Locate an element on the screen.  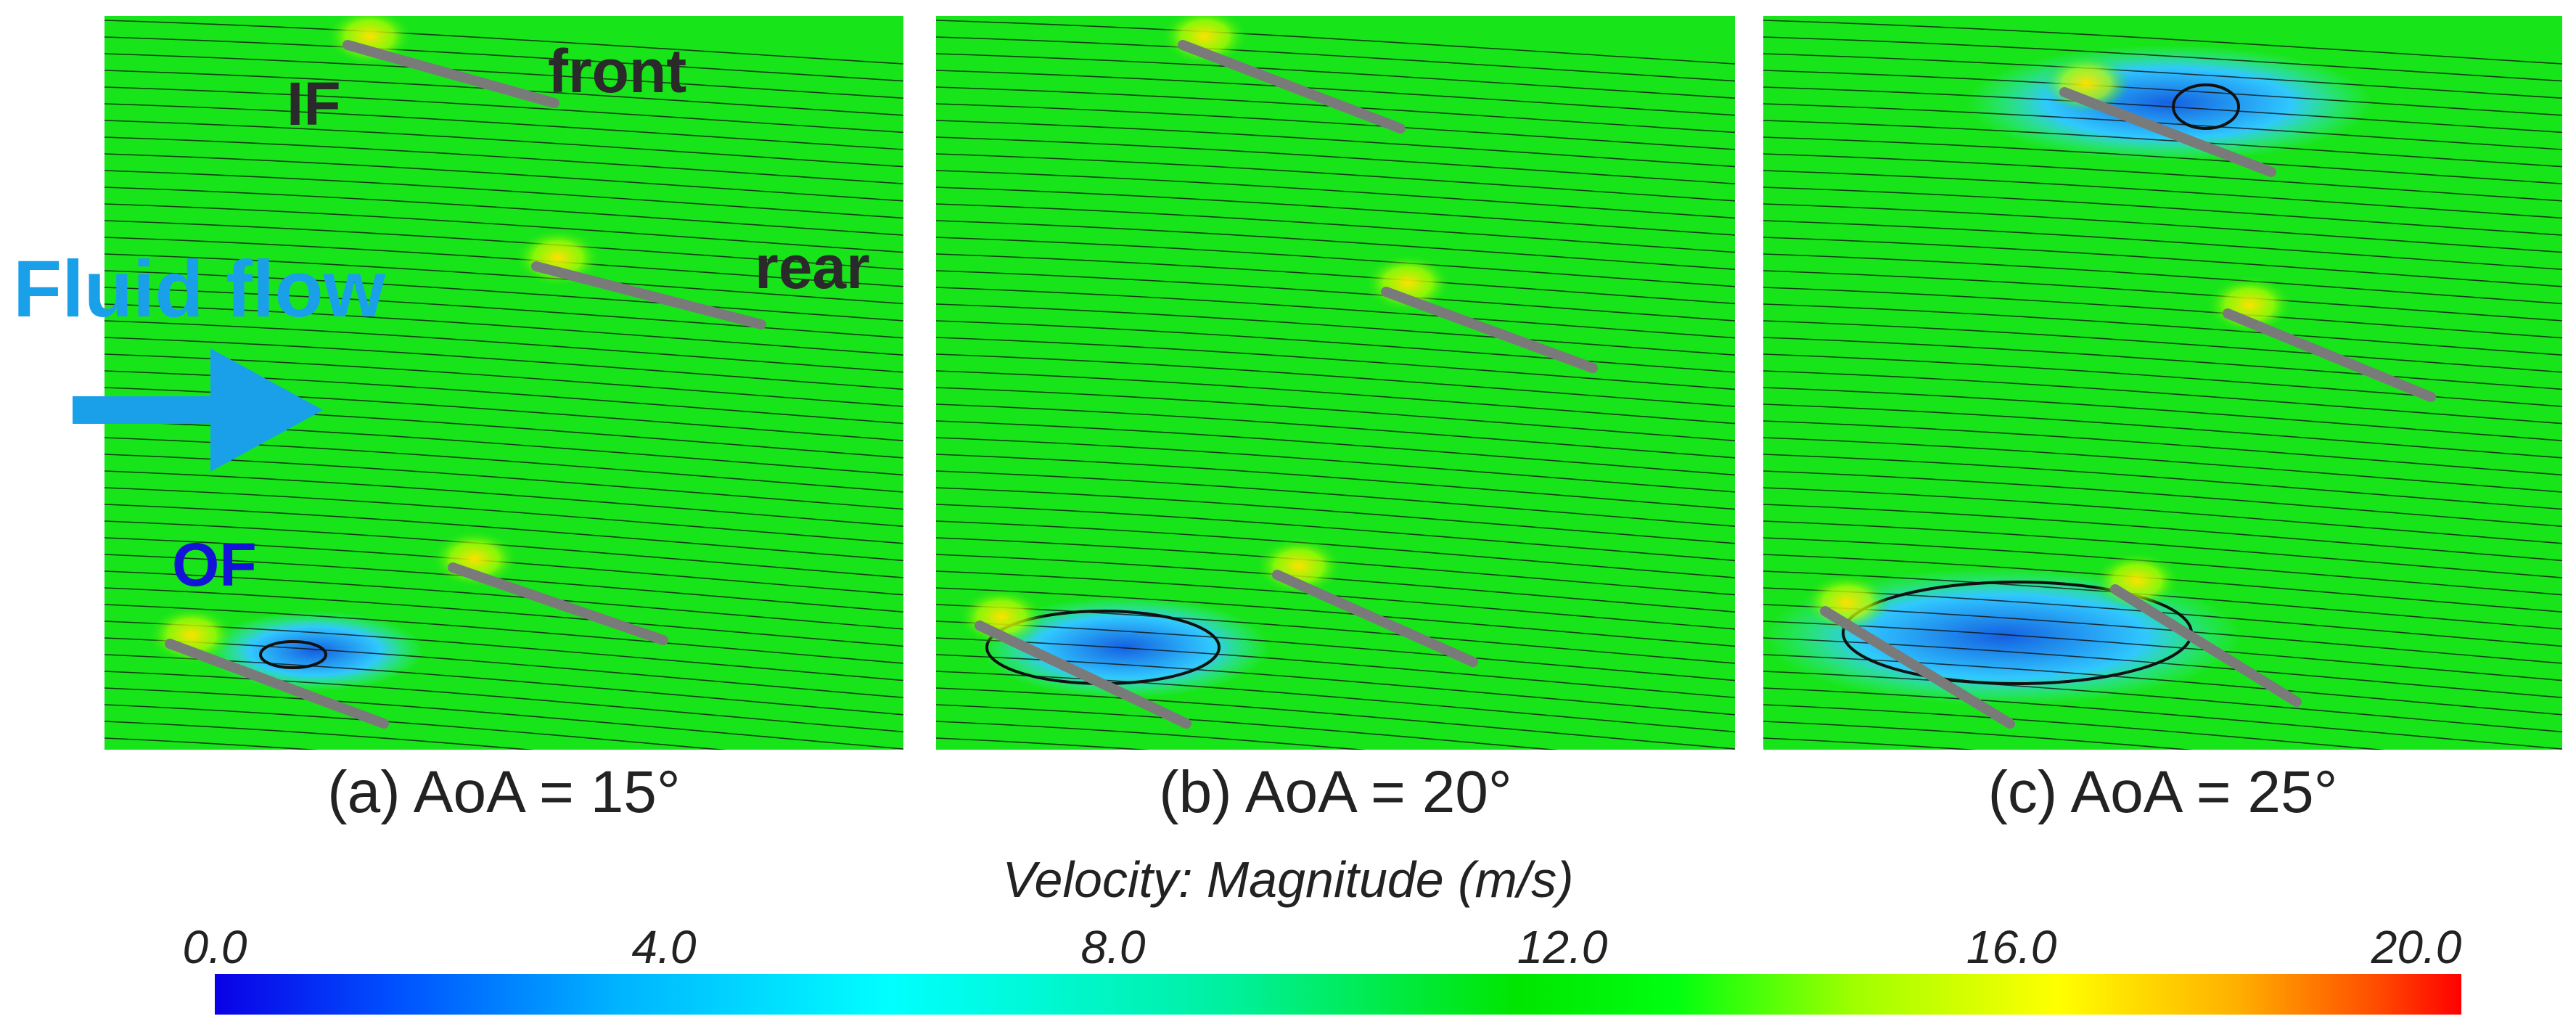
caption-aoa-25: (c) AoA = 25° is located at coordinates (2163, 792).